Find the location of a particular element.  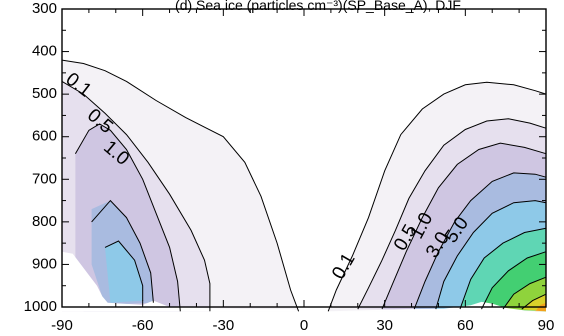

x-tick-label: 30 is located at coordinates (384, 325).